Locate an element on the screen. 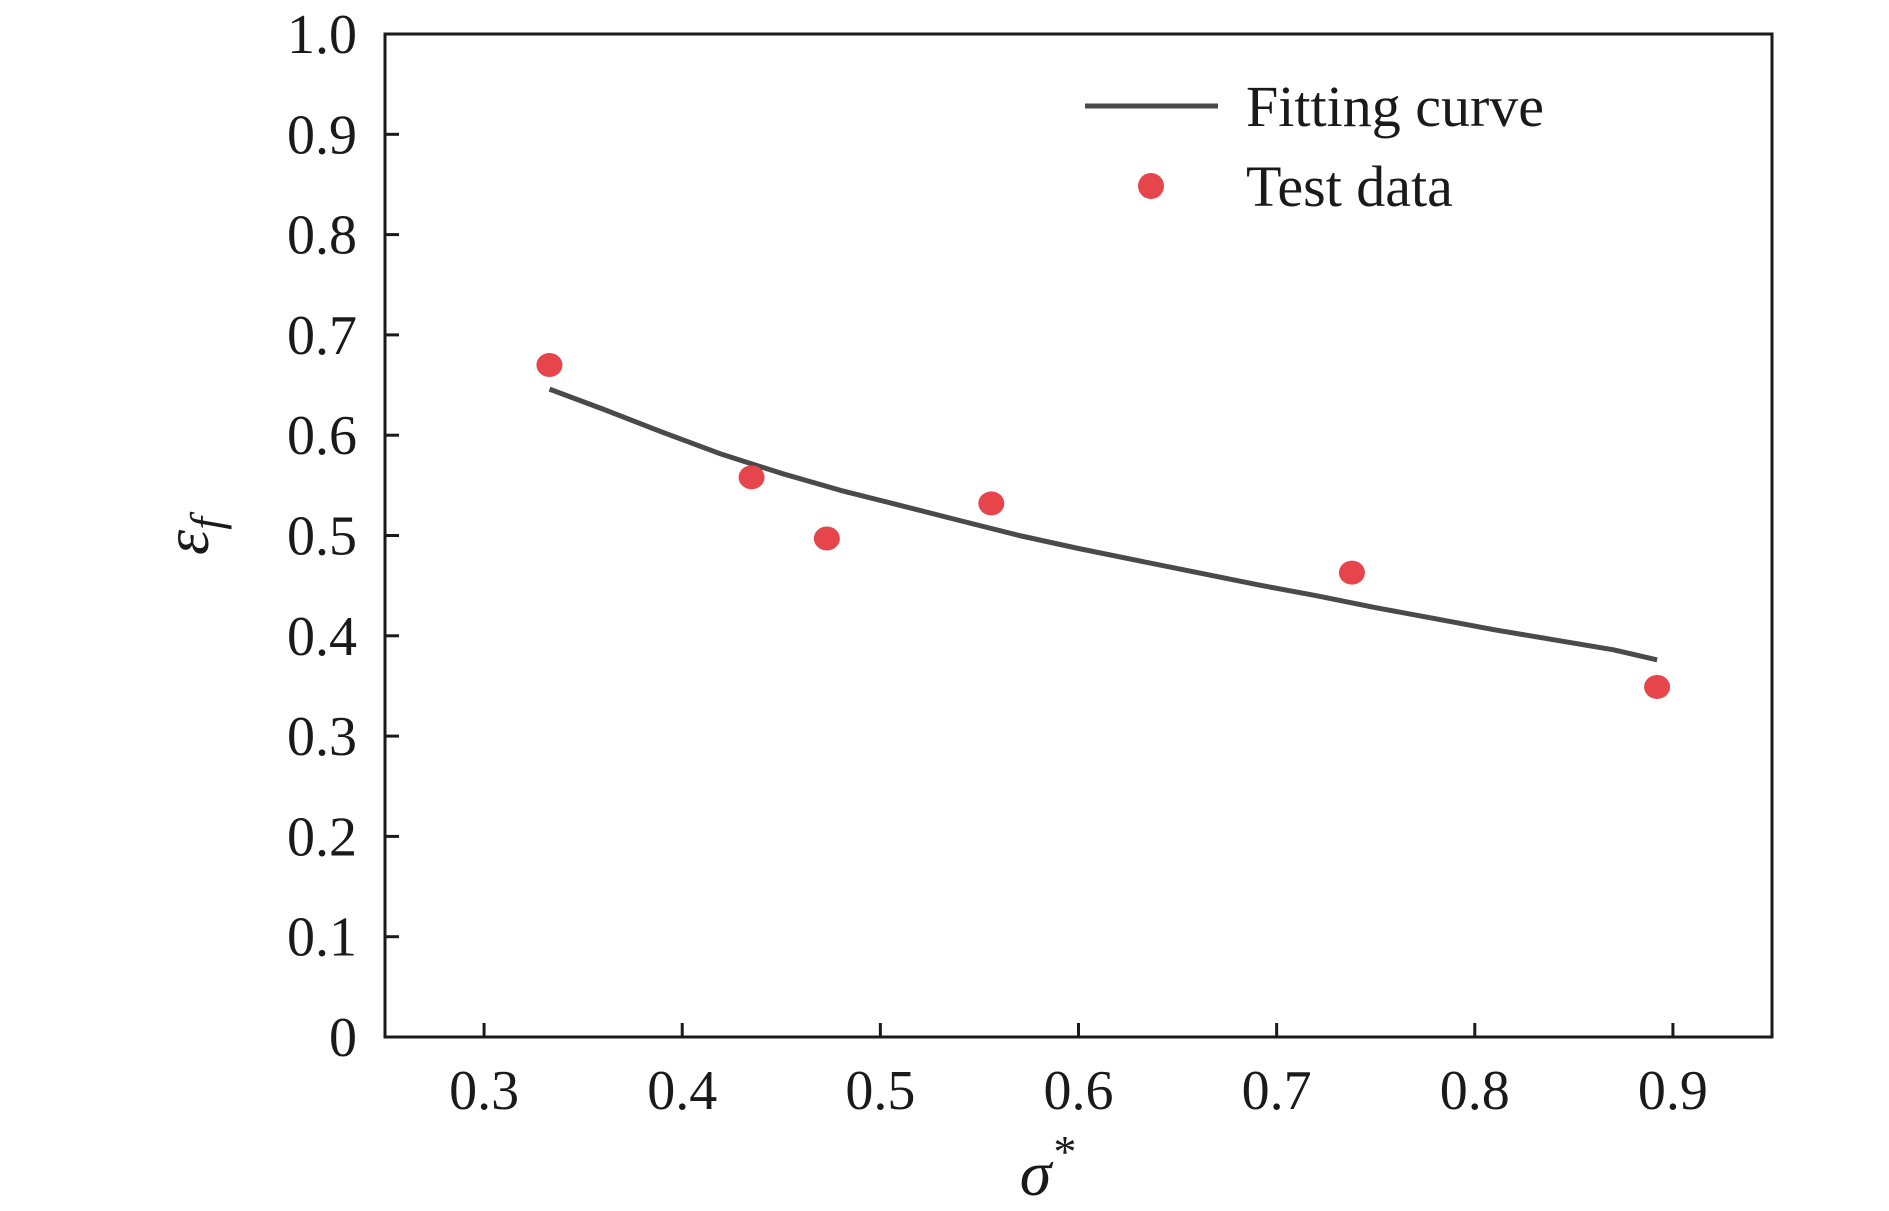  svg-text: εf is located at coordinates (191, 533).